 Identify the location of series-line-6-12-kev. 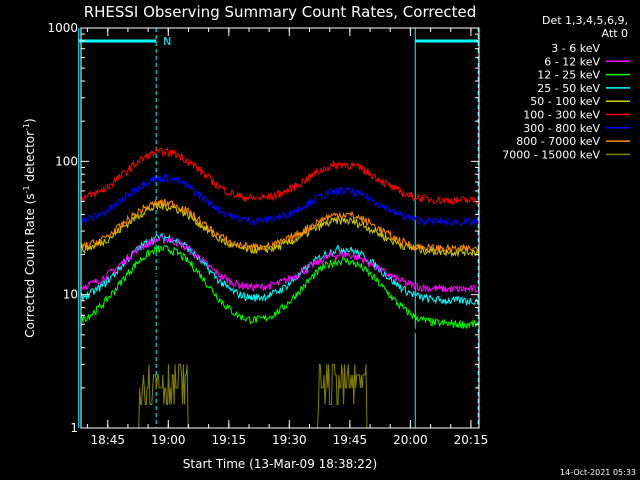
(280, 263).